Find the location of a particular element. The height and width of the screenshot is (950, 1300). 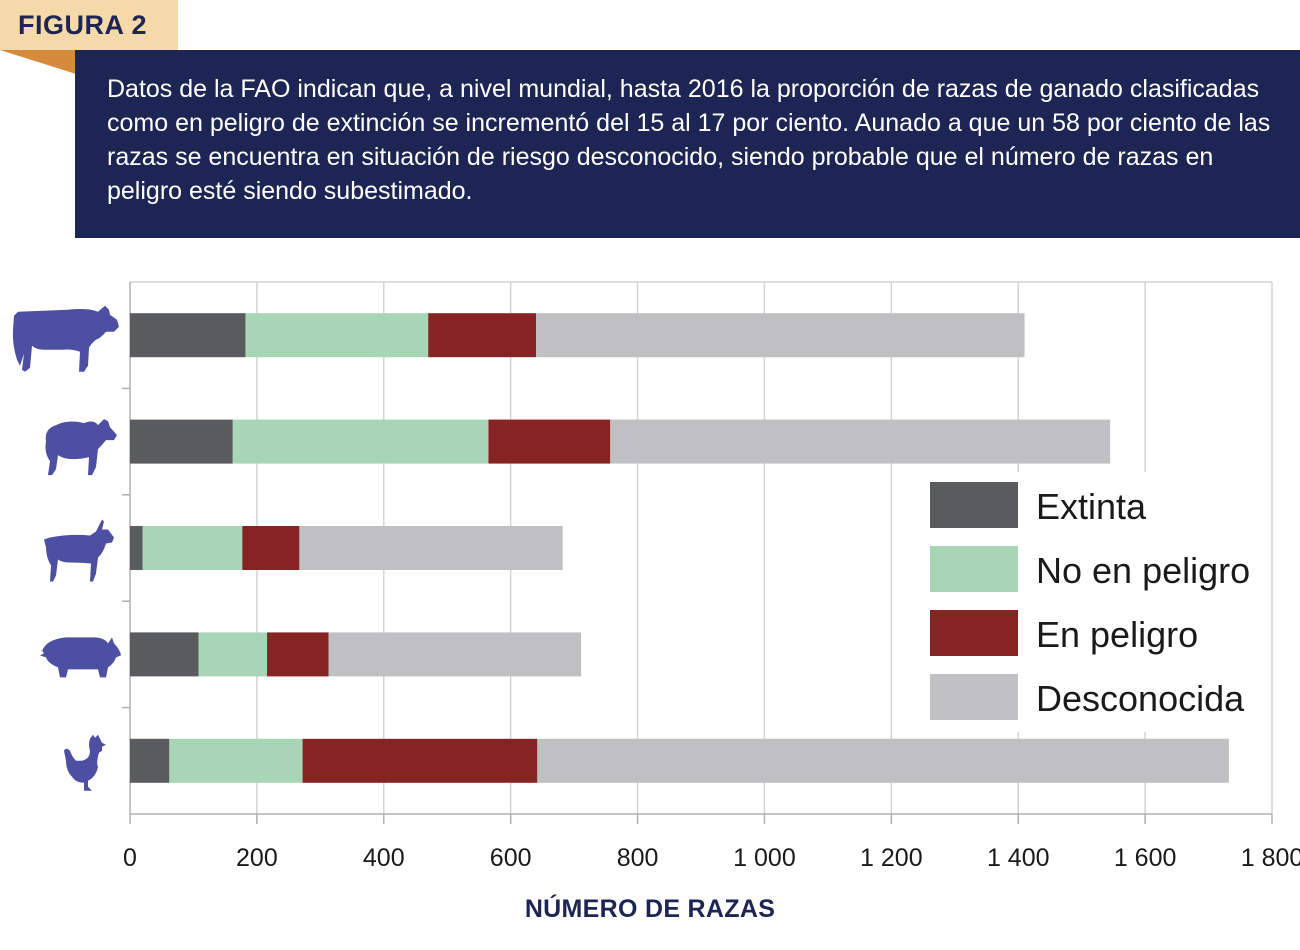

bar-sheep-desconocida is located at coordinates (860, 441).